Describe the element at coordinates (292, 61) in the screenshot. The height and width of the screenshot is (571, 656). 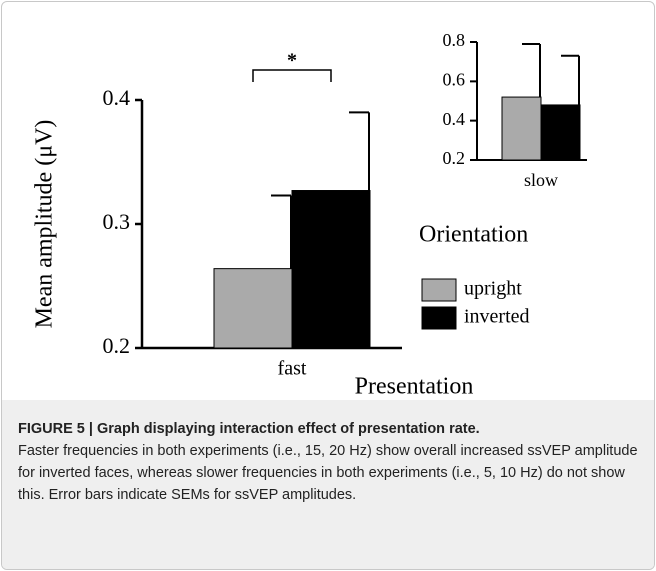
I see `significance-label: *` at that location.